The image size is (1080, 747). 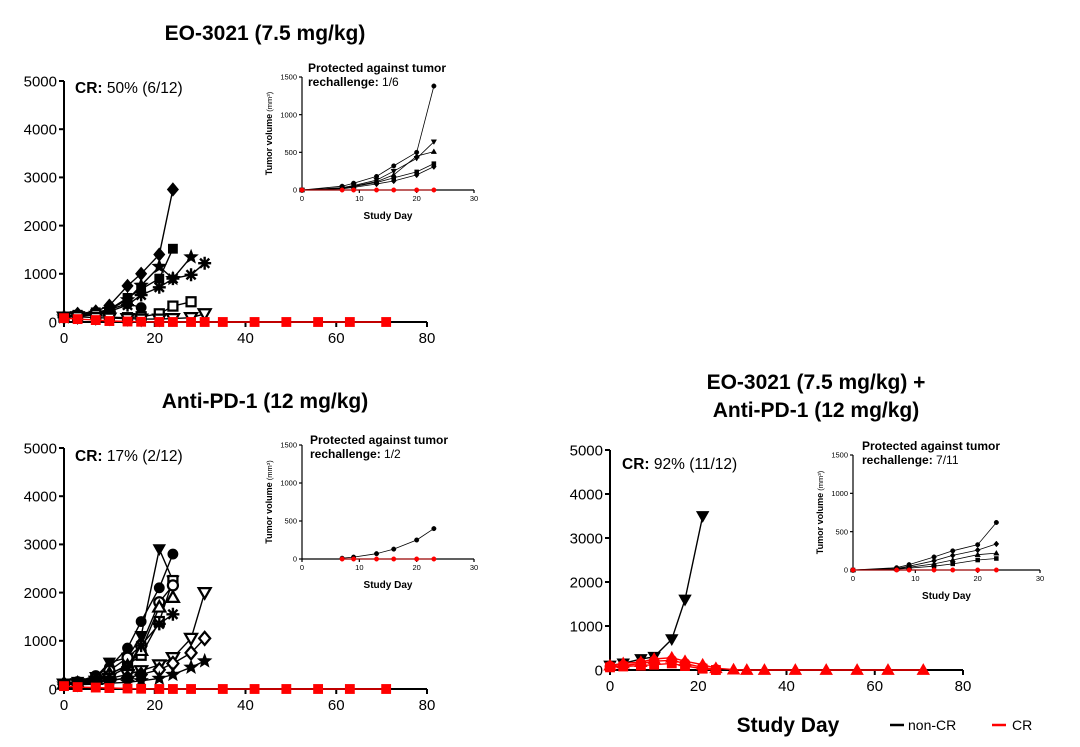 What do you see at coordinates (191, 302) in the screenshot?
I see `data-point-square-open` at bounding box center [191, 302].